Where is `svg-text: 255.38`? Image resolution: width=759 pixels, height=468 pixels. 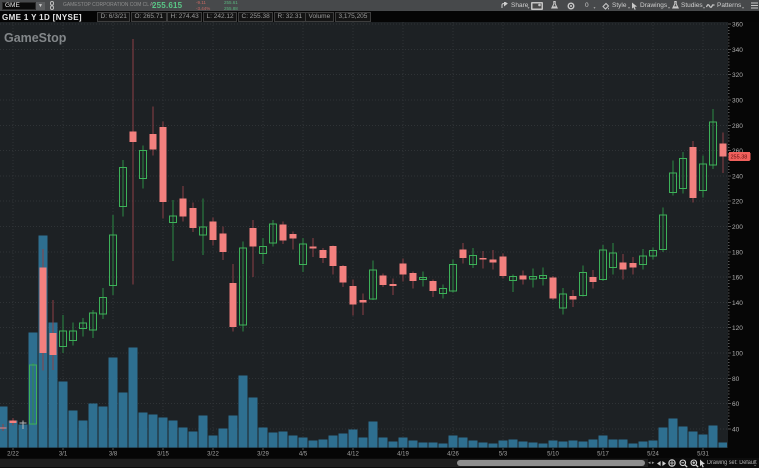 svg-text: 255.38 is located at coordinates (739, 158).